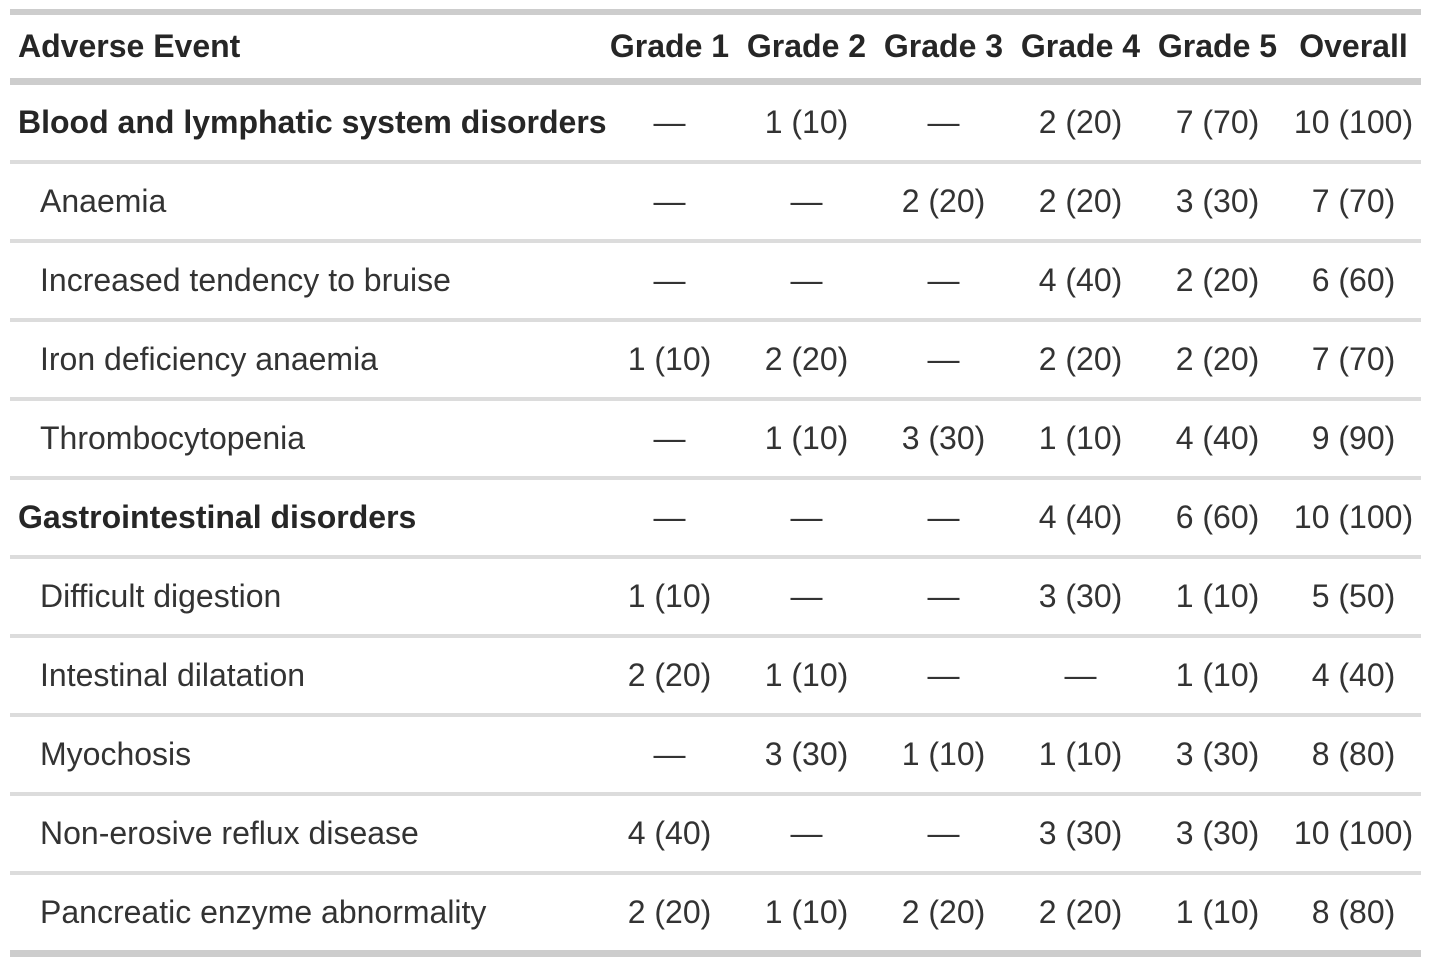  What do you see at coordinates (312, 122) in the screenshot?
I see `row-label: Blood and lymphatic system disorders` at bounding box center [312, 122].